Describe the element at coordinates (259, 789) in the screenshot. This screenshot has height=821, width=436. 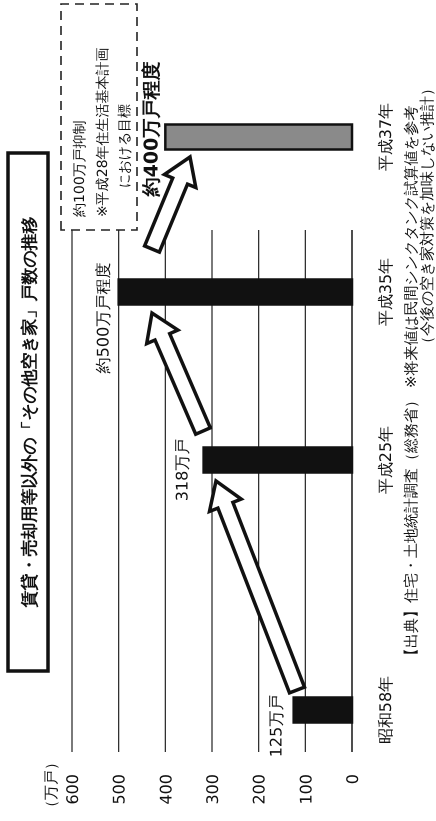
I see `x-tick-label: 200` at that location.